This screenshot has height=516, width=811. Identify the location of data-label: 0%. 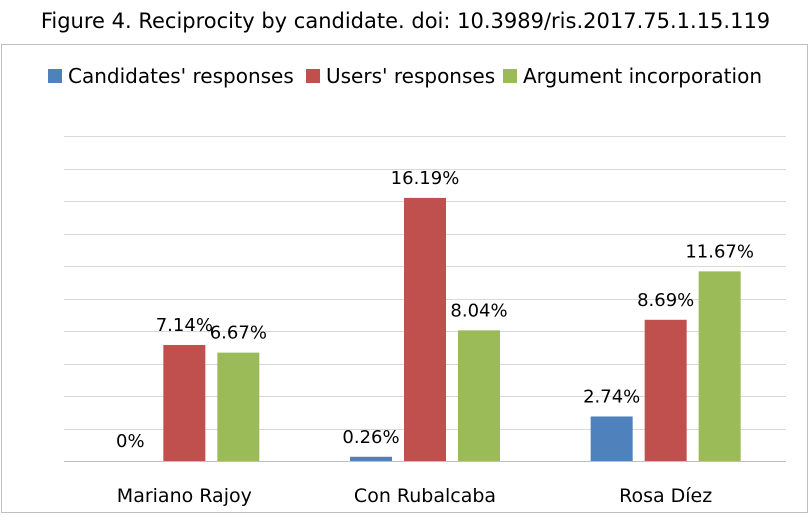
(130, 441).